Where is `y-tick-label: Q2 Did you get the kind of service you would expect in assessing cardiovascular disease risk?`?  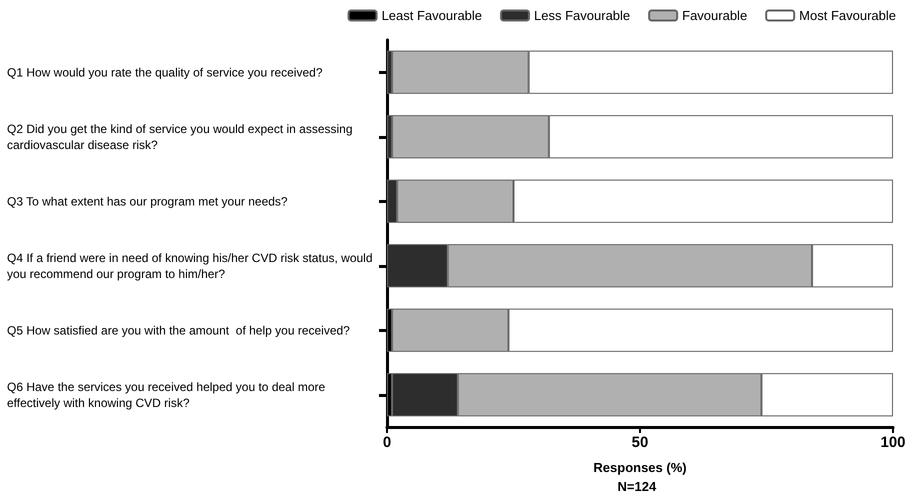 y-tick-label: Q2 Did you get the kind of service you would expect in assessing cardiovascular disease risk? is located at coordinates (181, 137).